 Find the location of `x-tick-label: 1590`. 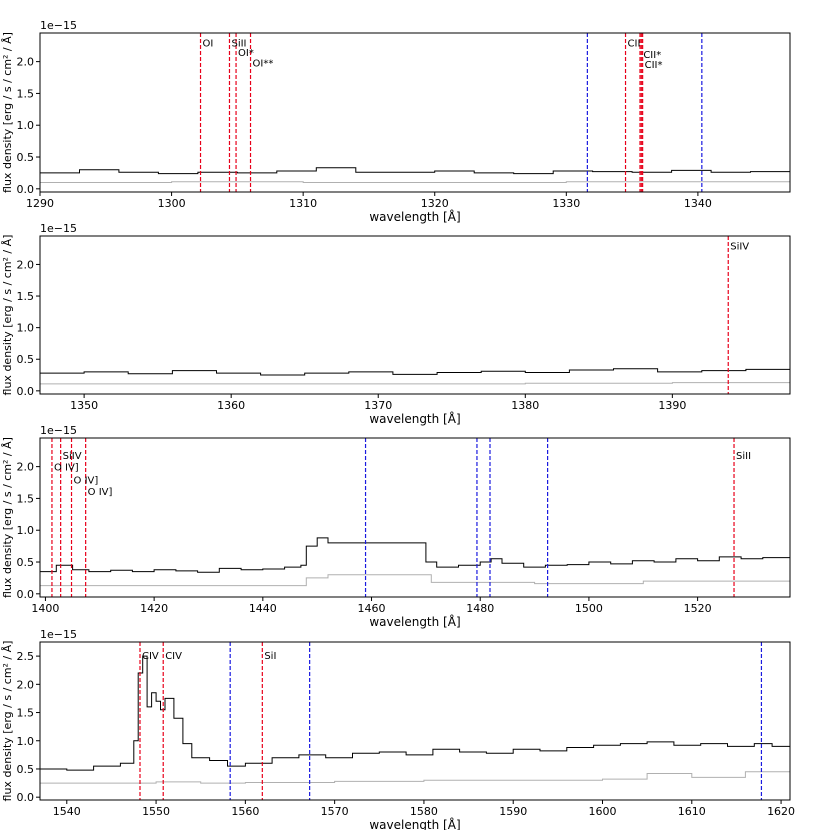

x-tick-label: 1590 is located at coordinates (513, 811).